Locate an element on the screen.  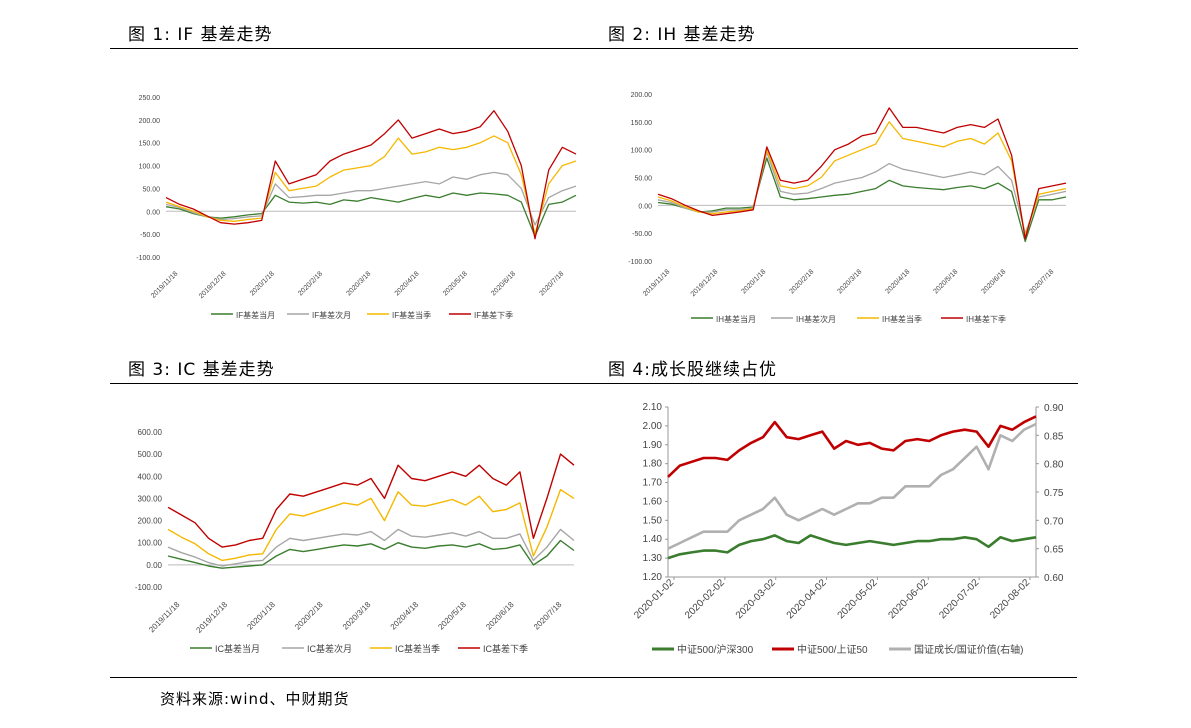
x-tick-label: 2020-04-02 is located at coordinates (807, 599).